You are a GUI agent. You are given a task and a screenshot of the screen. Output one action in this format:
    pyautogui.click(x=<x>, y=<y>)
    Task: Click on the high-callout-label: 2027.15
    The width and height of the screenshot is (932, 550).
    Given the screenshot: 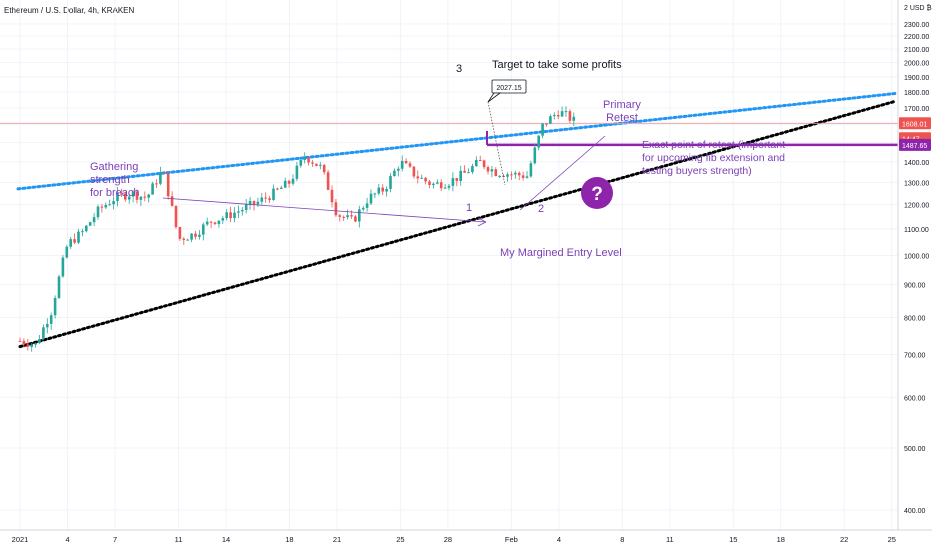 What is the action you would take?
    pyautogui.click(x=508, y=88)
    